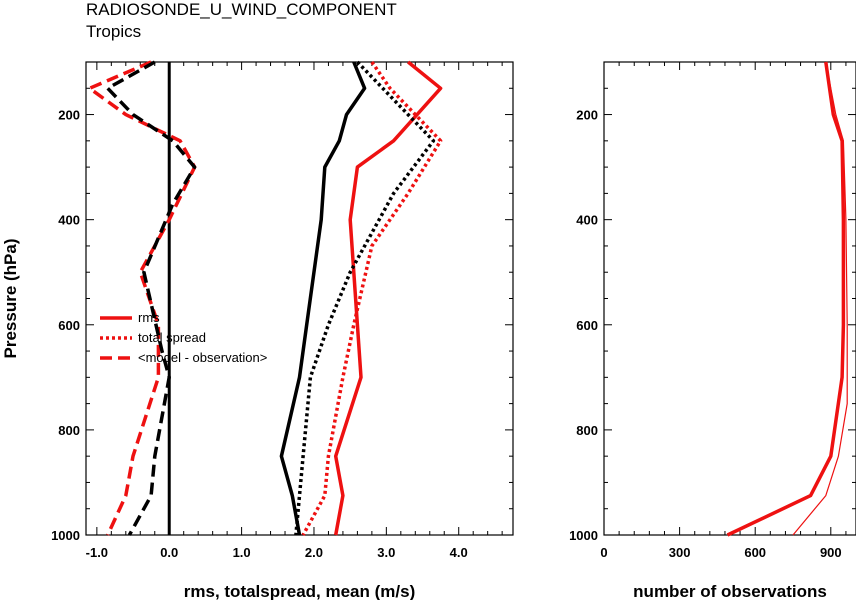 This screenshot has height=600, width=856. What do you see at coordinates (149, 317) in the screenshot?
I see `legend-label: rms` at bounding box center [149, 317].